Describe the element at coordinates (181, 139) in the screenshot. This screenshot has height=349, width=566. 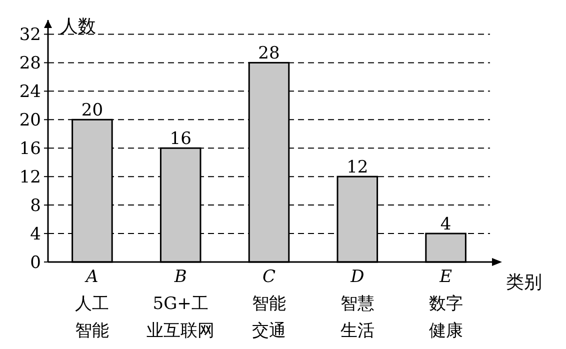
I see `data-label: 16` at that location.